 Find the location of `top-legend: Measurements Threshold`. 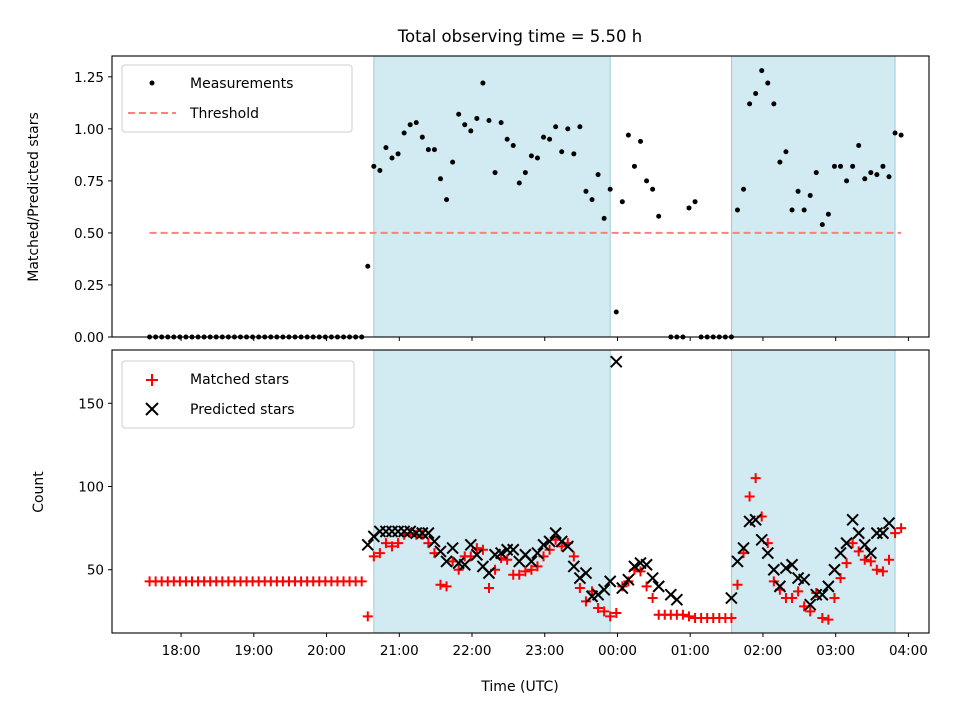

top-legend: Measurements Threshold is located at coordinates (237, 98).